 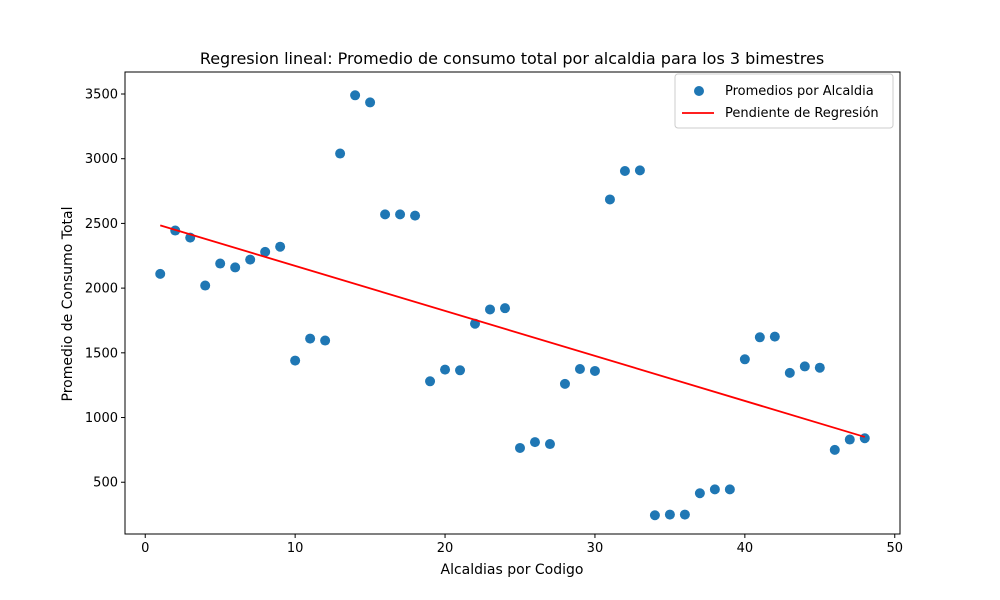 I want to click on legend-label-line: Pendiente de Regresión, so click(x=802, y=113).